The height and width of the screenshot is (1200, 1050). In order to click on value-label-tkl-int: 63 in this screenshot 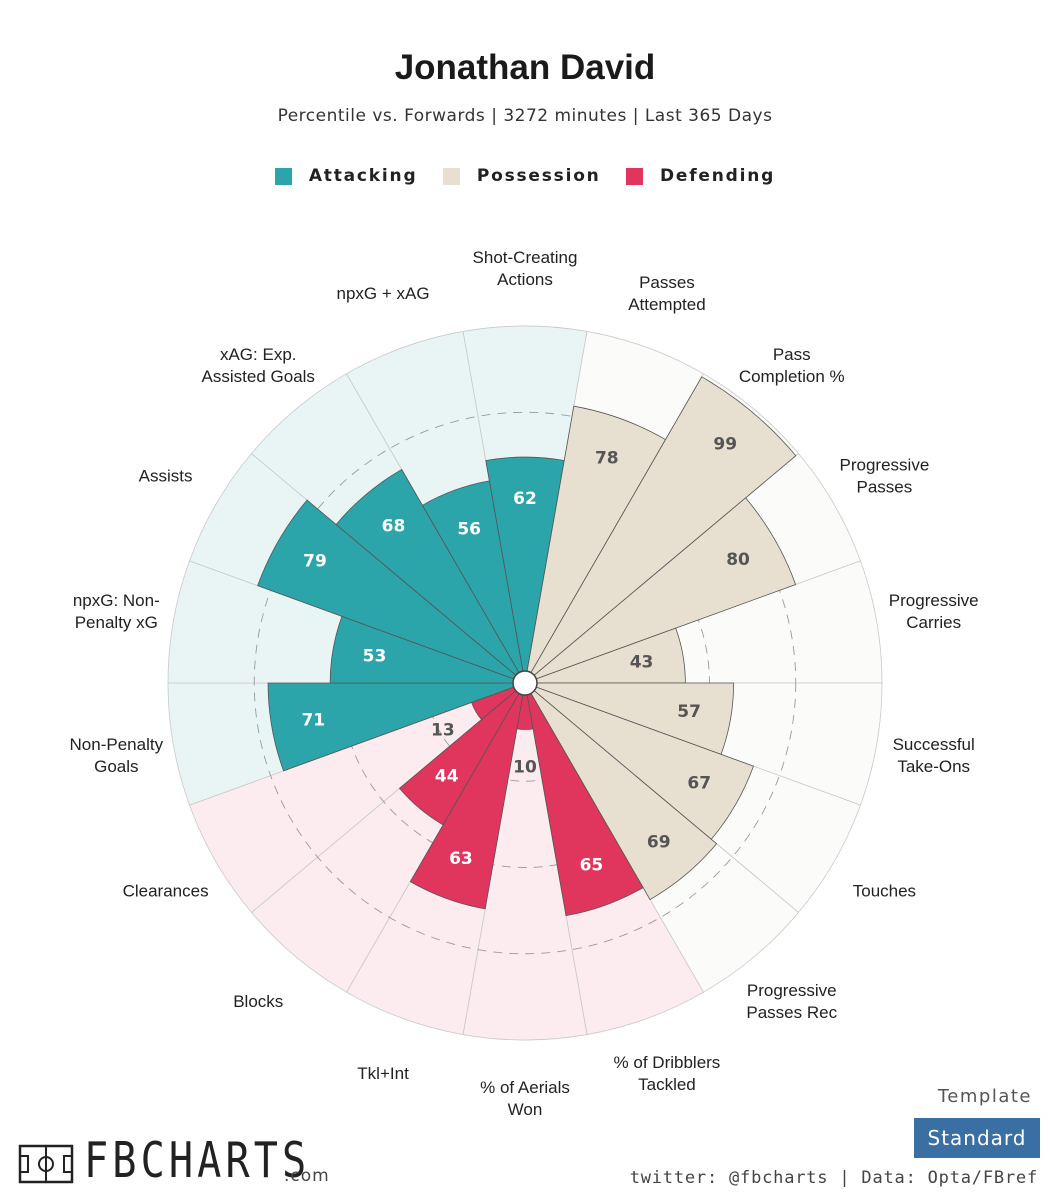, I will do `click(461, 859)`.